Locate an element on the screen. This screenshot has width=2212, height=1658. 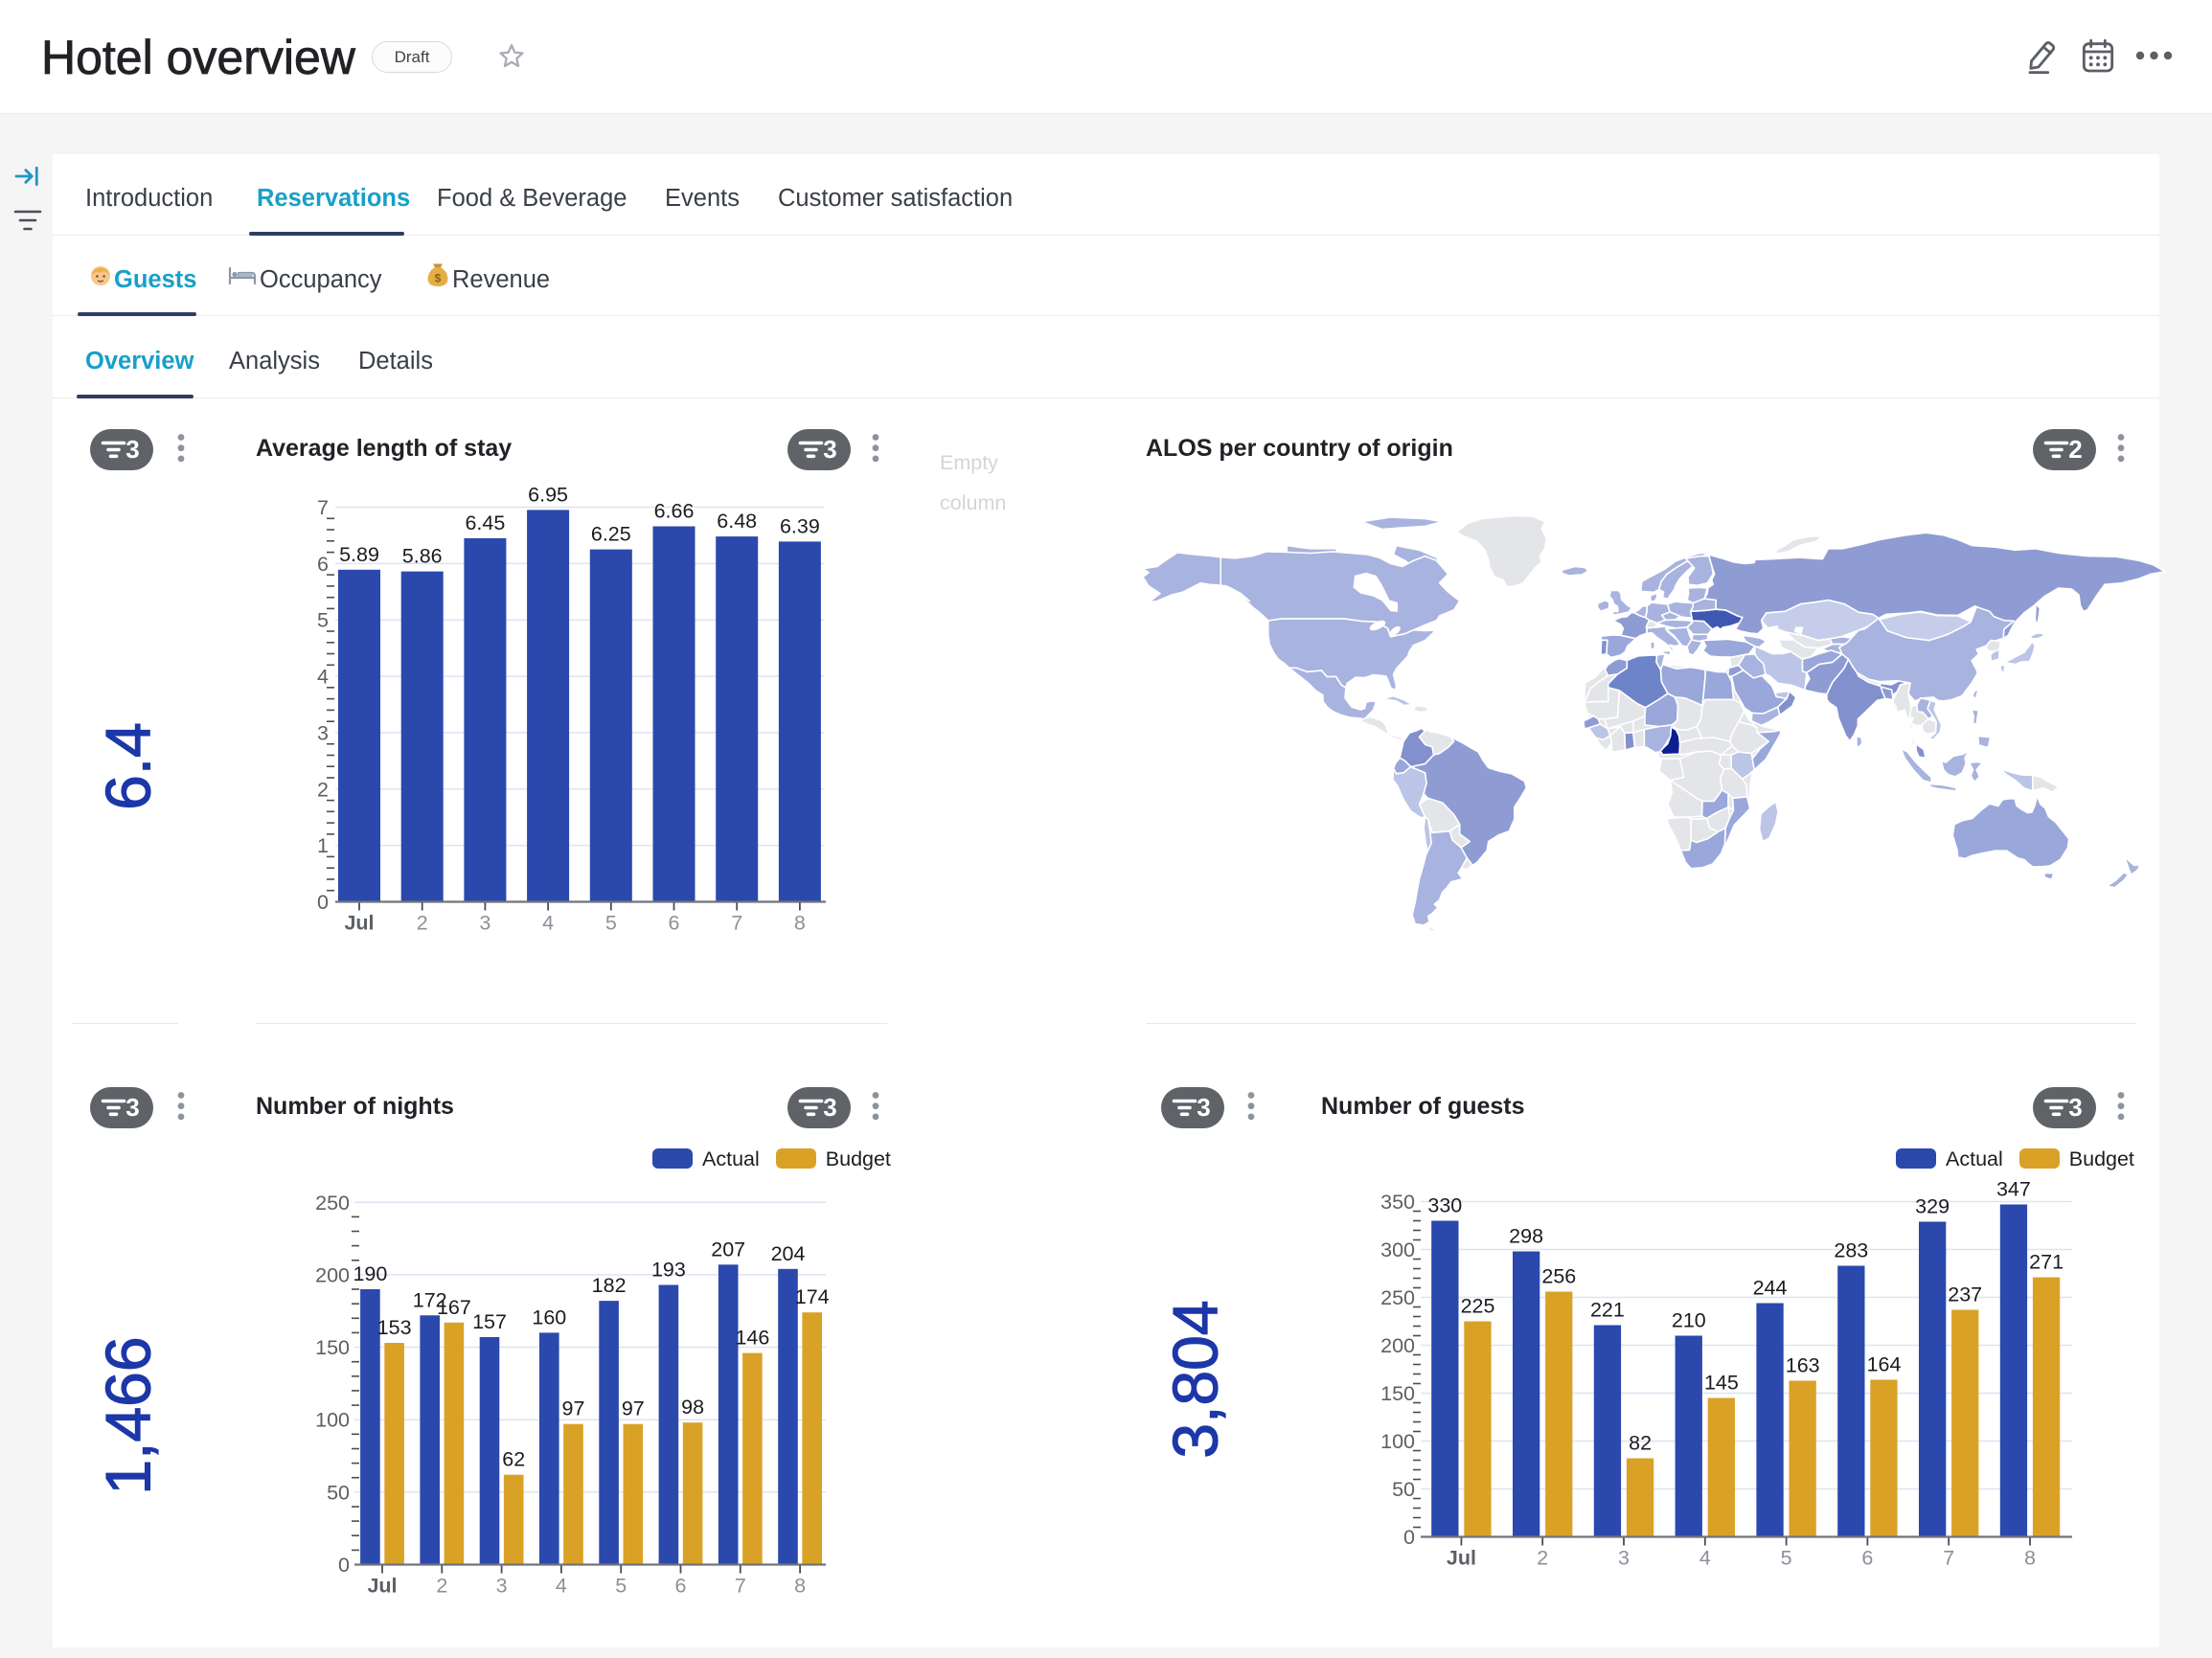
svg-text: 145 is located at coordinates (1721, 1383).